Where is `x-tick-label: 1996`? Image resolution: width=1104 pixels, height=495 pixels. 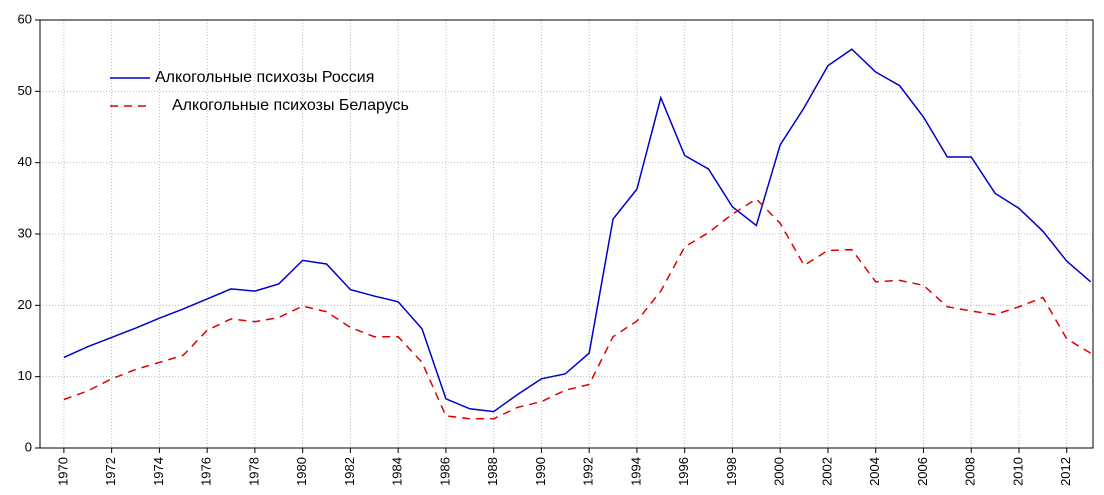 x-tick-label: 1996 is located at coordinates (683, 471).